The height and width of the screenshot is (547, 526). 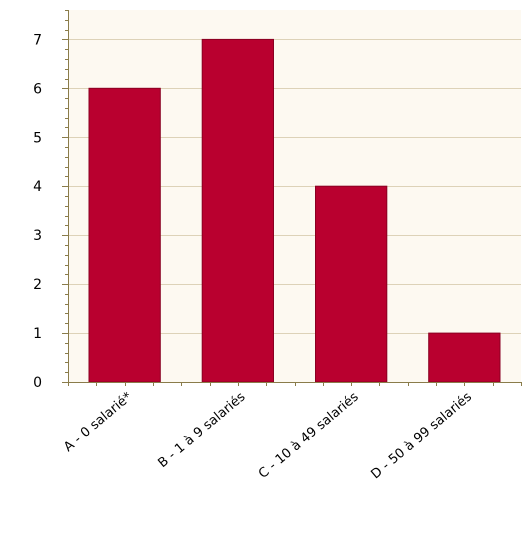 I want to click on y-tick-label: 0, so click(x=37, y=383).